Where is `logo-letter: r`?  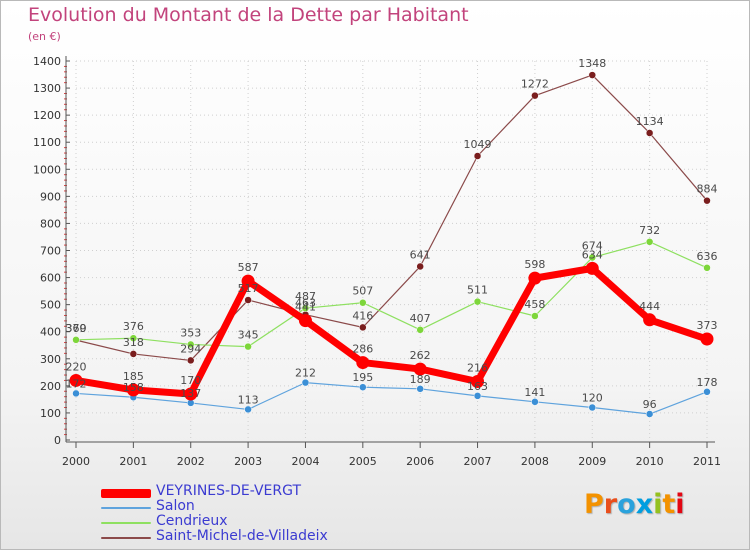 logo-letter: r is located at coordinates (610, 504).